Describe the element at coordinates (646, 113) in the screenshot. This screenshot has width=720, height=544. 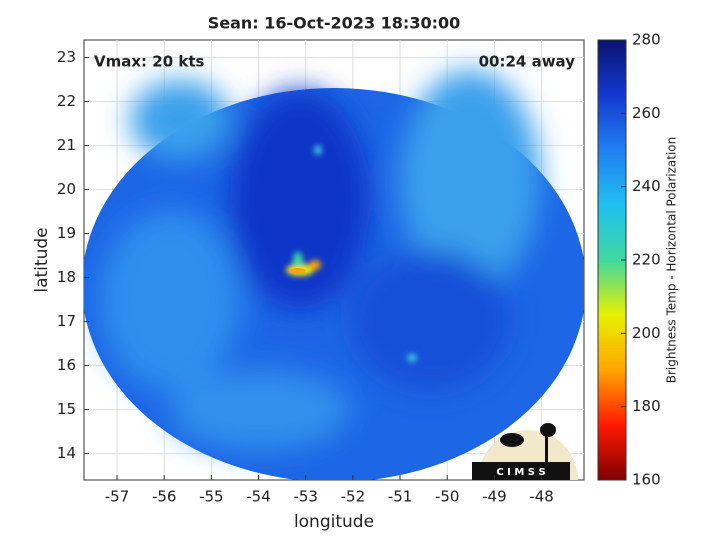
I see `colorbar-tick-label: 260` at that location.